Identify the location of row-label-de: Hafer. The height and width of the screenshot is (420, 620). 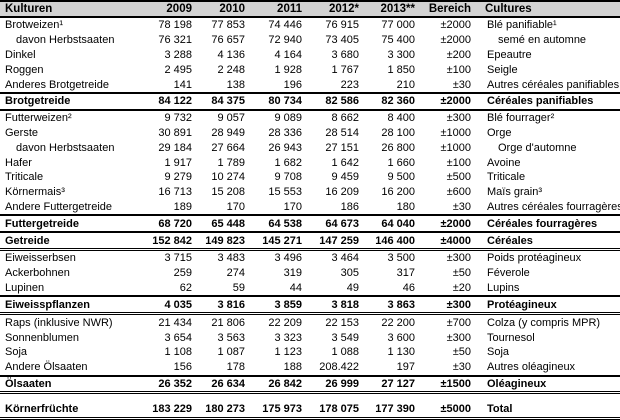
(18, 162).